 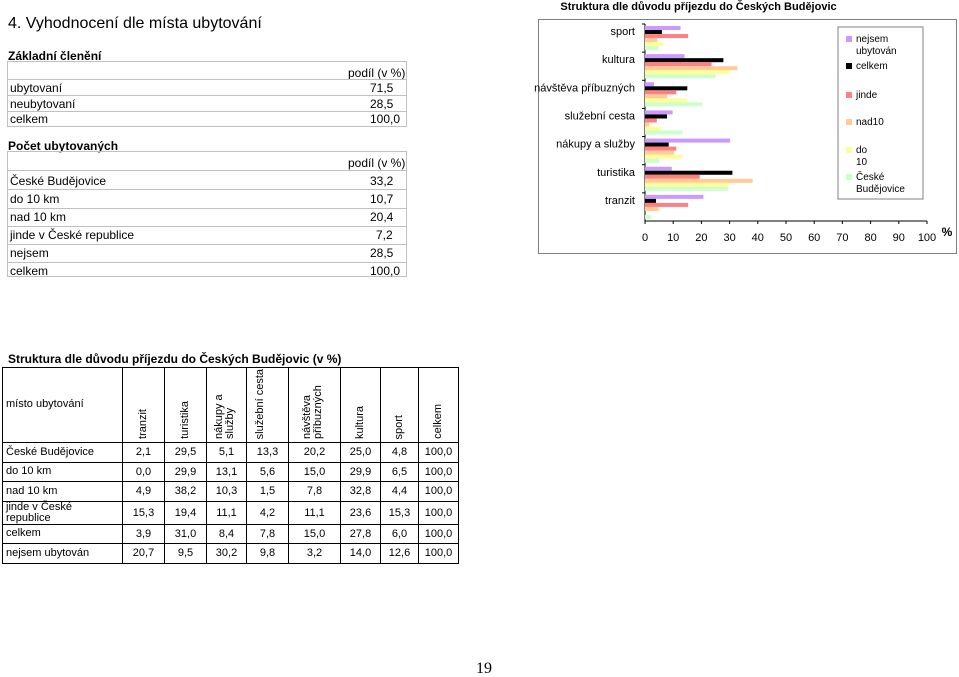 I want to click on column-header-label: návštěva příbuzných, so click(x=312, y=412).